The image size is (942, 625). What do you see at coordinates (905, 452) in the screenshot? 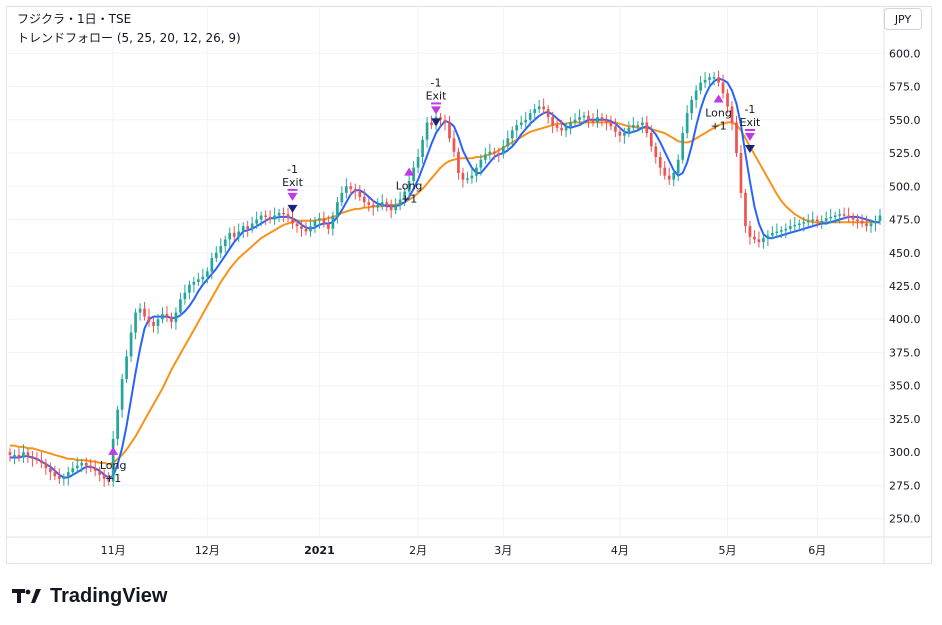
I see `y-tick-label: 300.0` at bounding box center [905, 452].